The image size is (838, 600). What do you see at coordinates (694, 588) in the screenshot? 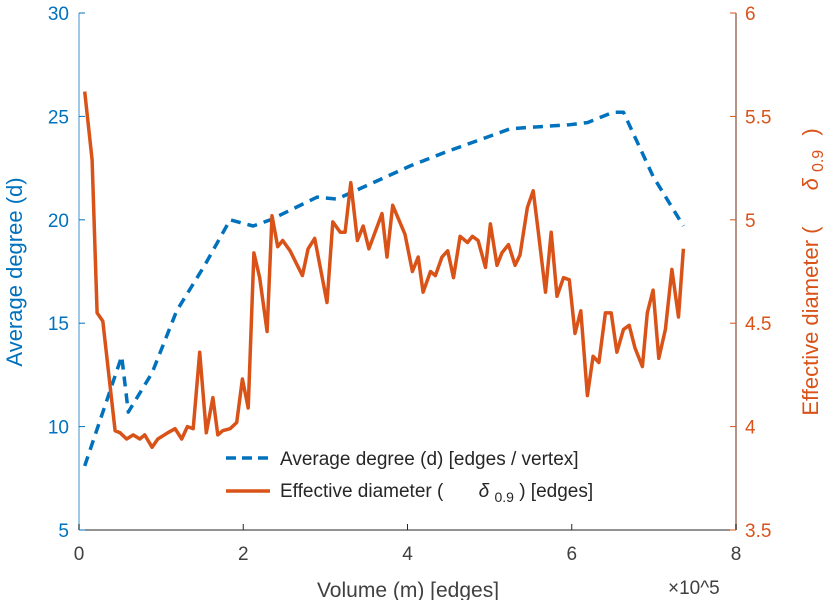
I see `x-axis-multiplier: ×10^5` at bounding box center [694, 588].